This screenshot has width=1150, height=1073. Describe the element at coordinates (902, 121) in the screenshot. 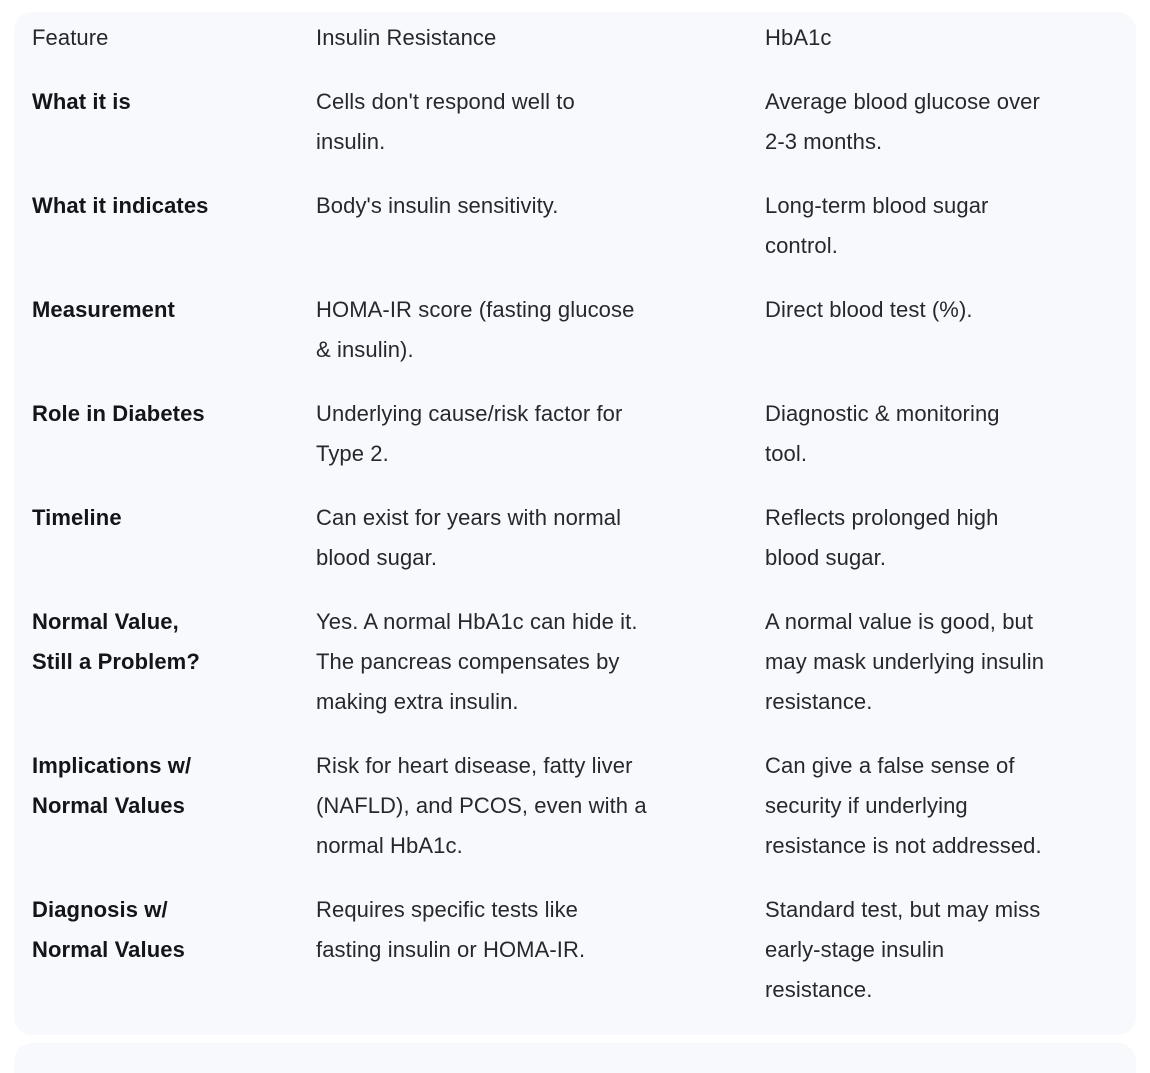

I see `cell-hba1c: Average blood glucose over 2-3 months.` at that location.